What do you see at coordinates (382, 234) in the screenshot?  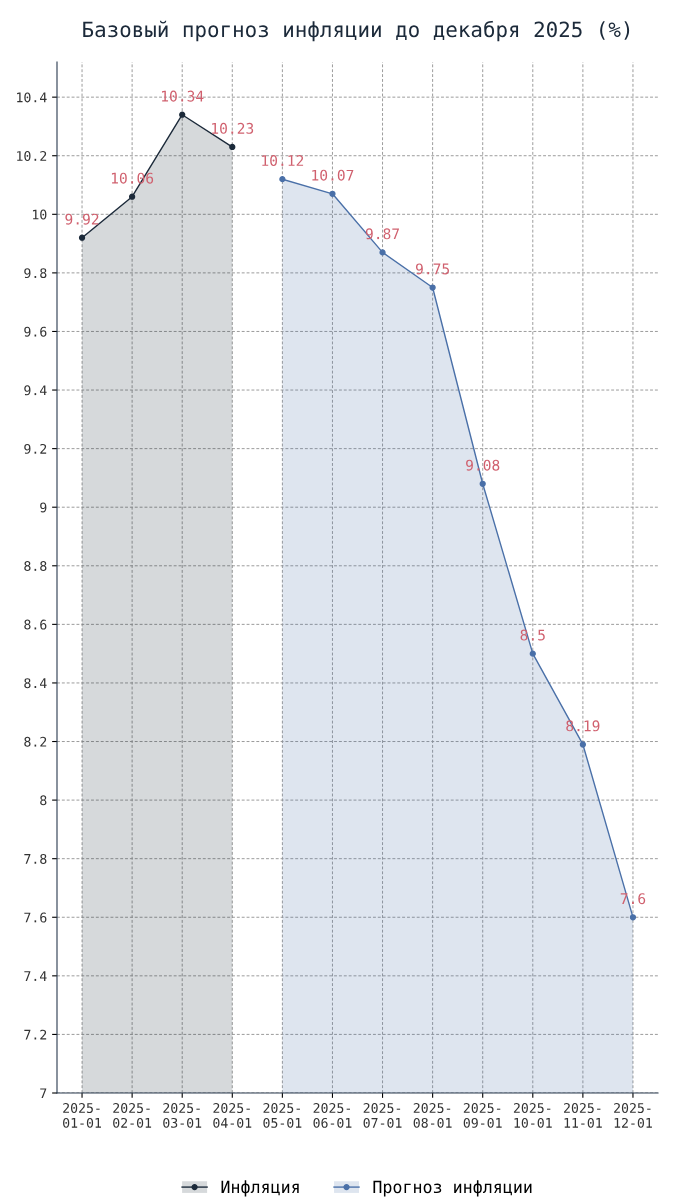 I see `data-label: 9.87` at bounding box center [382, 234].